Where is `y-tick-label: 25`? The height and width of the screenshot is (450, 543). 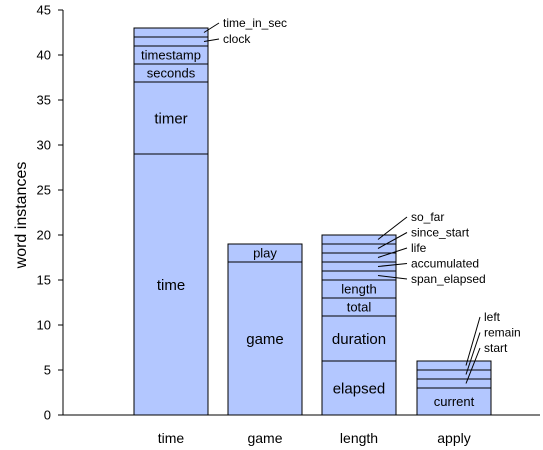 y-tick-label: 25 is located at coordinates (44, 190).